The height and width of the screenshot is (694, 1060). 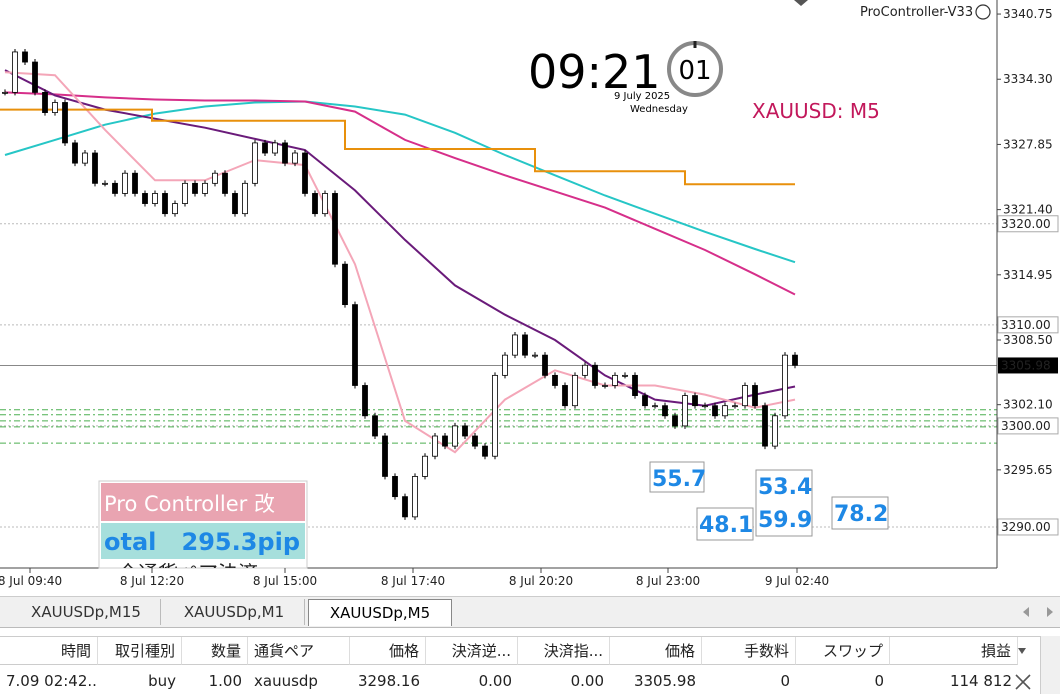 I want to click on column-header: 時間, so click(x=49, y=651).